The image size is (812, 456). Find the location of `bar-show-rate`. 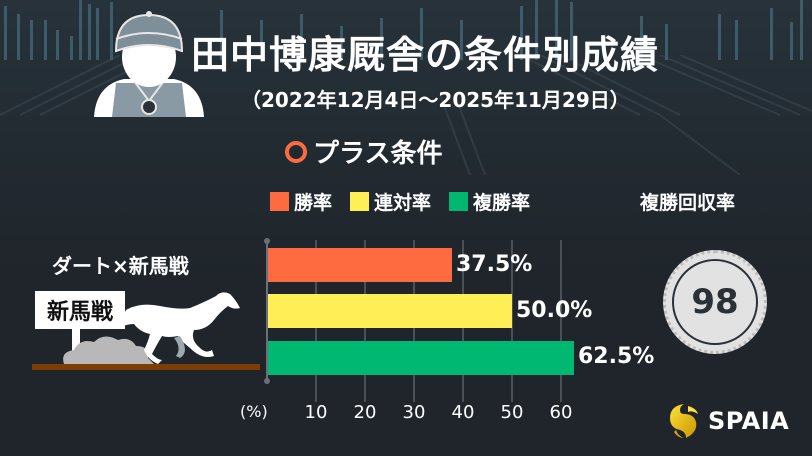

bar-show-rate is located at coordinates (421, 358).